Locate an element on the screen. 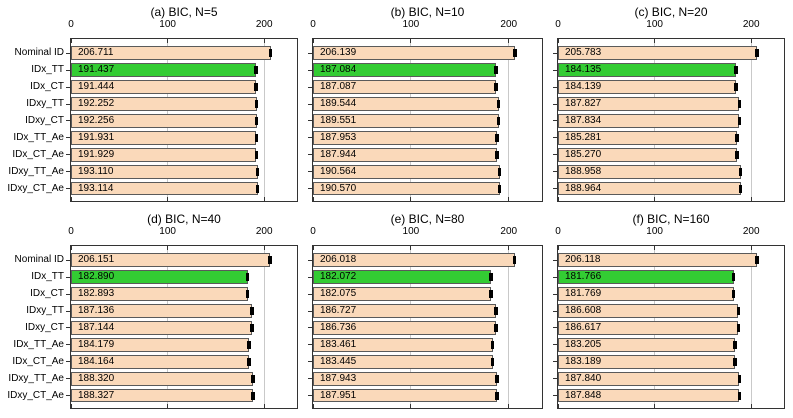  subplot-title-e: (e) BIC, N=80 is located at coordinates (427, 219).